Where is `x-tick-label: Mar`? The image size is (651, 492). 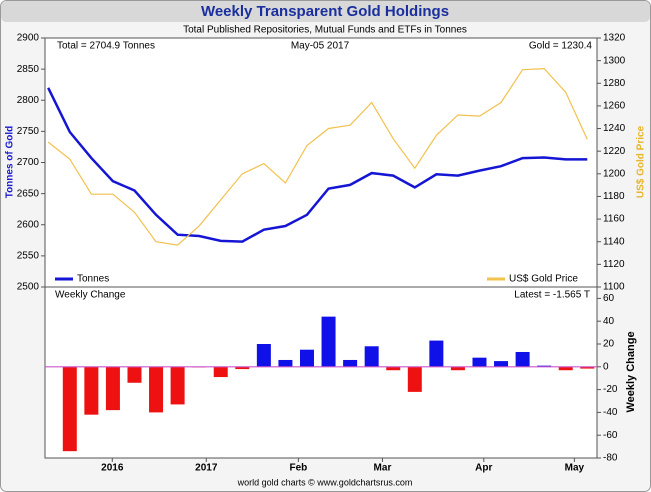
x-tick-label: Mar is located at coordinates (383, 468).